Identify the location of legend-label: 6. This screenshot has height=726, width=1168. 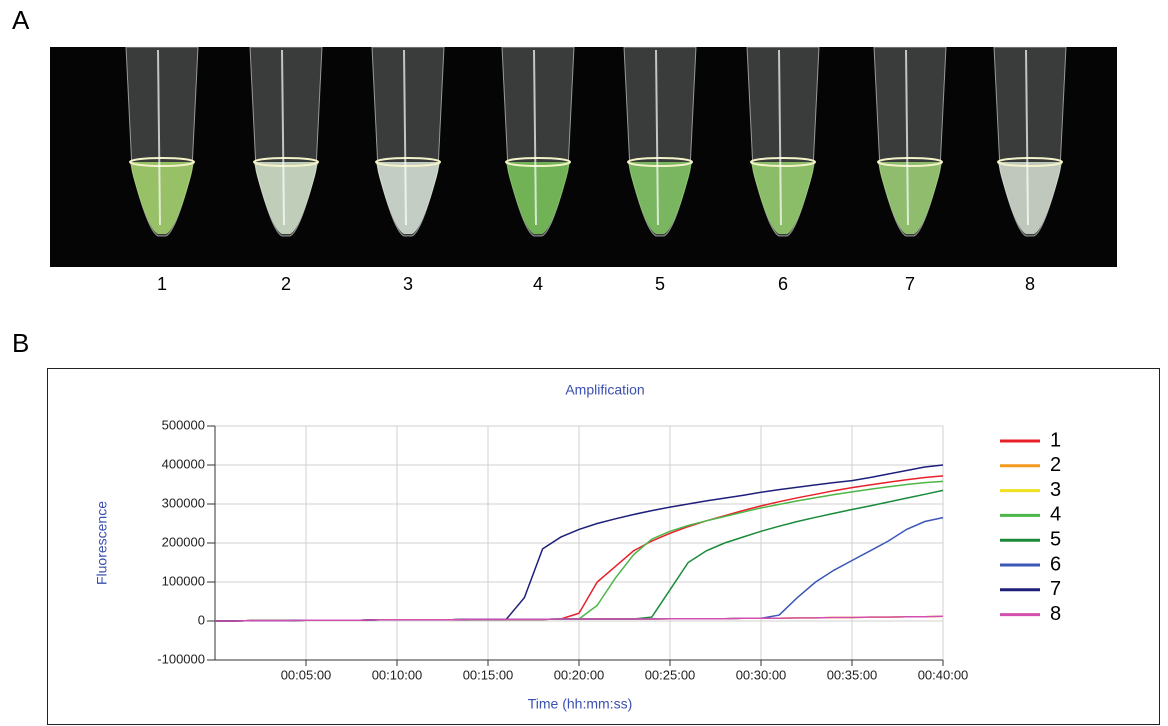
(1055, 564).